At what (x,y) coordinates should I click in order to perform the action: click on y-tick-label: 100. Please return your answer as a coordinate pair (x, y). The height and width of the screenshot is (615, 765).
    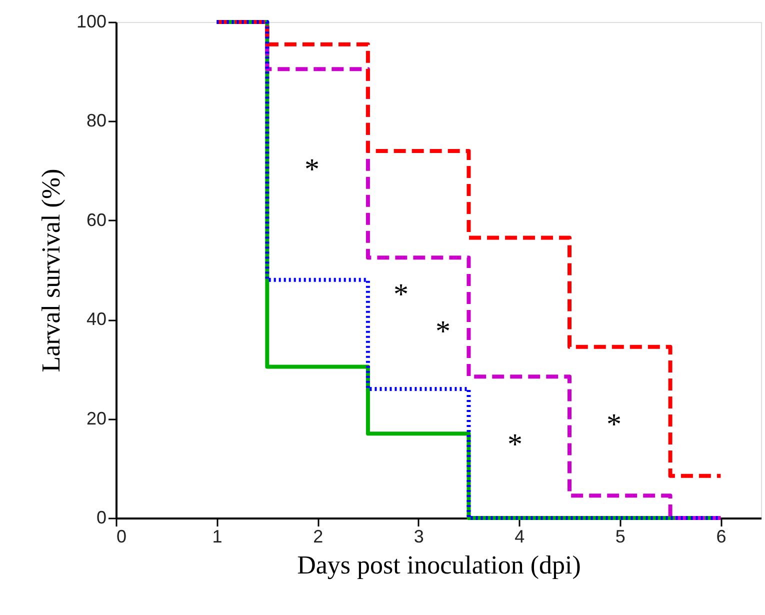
    Looking at the image, I should click on (91, 22).